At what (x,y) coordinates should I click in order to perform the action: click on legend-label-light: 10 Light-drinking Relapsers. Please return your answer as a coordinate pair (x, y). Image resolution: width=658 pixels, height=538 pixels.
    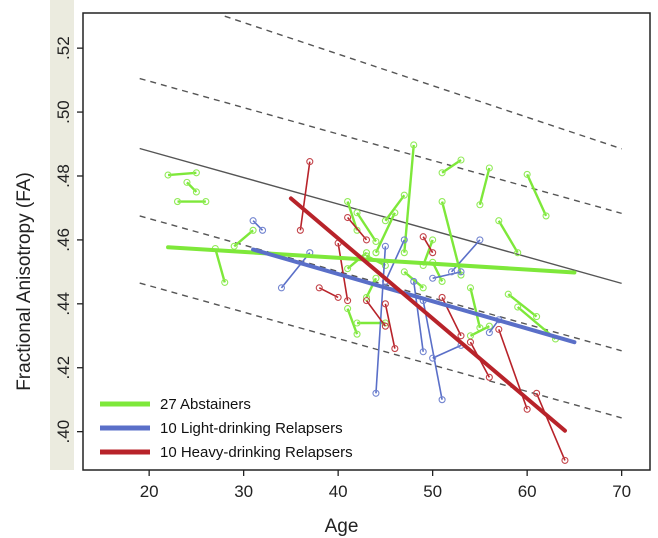
    Looking at the image, I should click on (251, 428).